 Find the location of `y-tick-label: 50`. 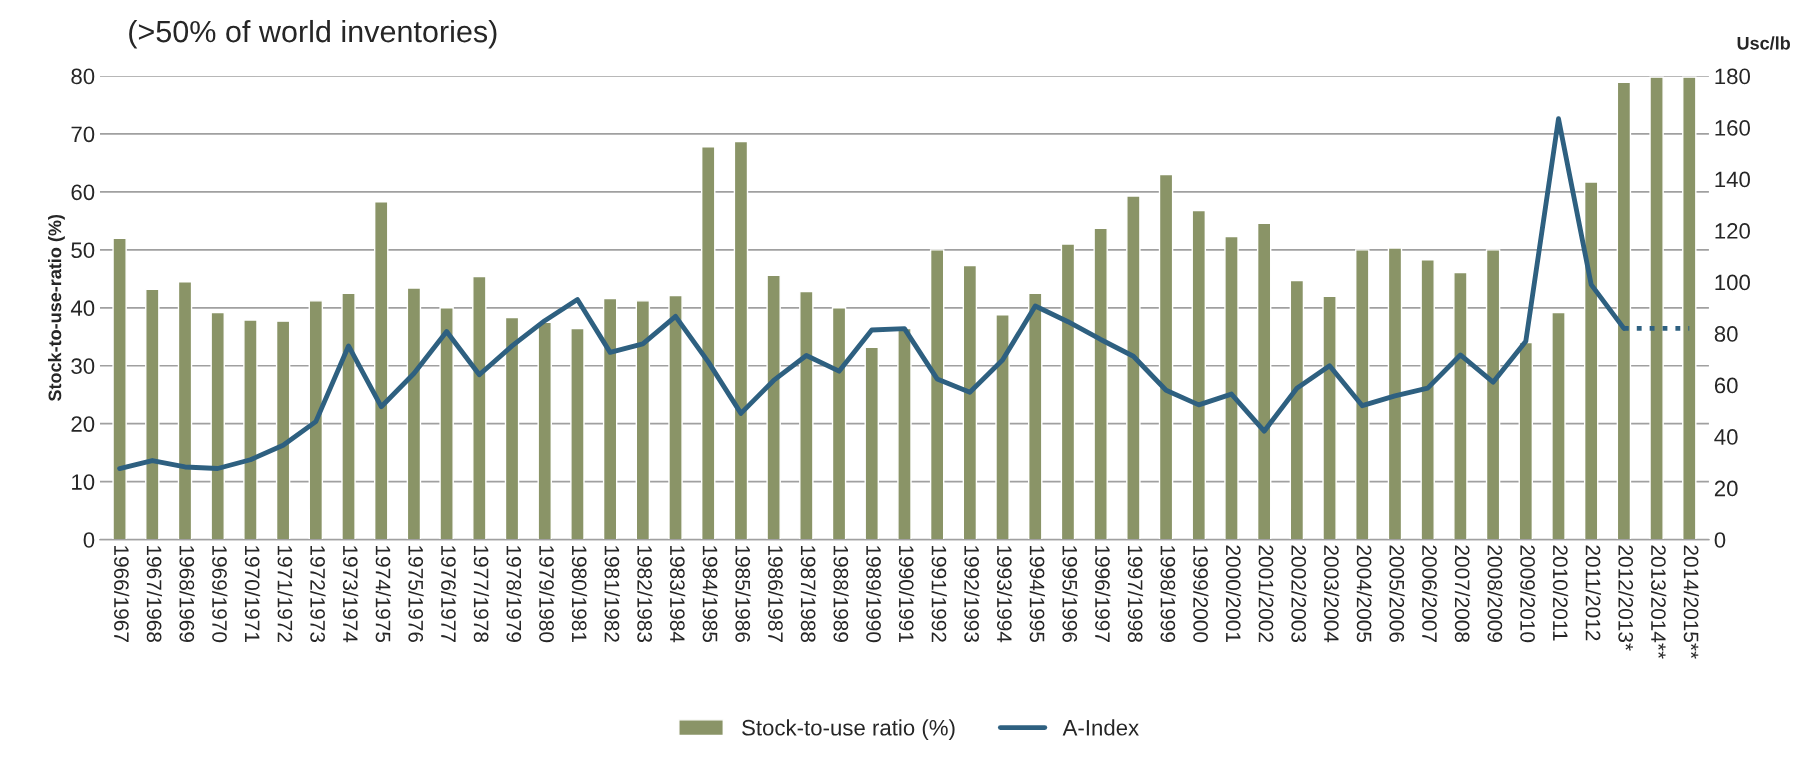

y-tick-label: 50 is located at coordinates (83, 250).